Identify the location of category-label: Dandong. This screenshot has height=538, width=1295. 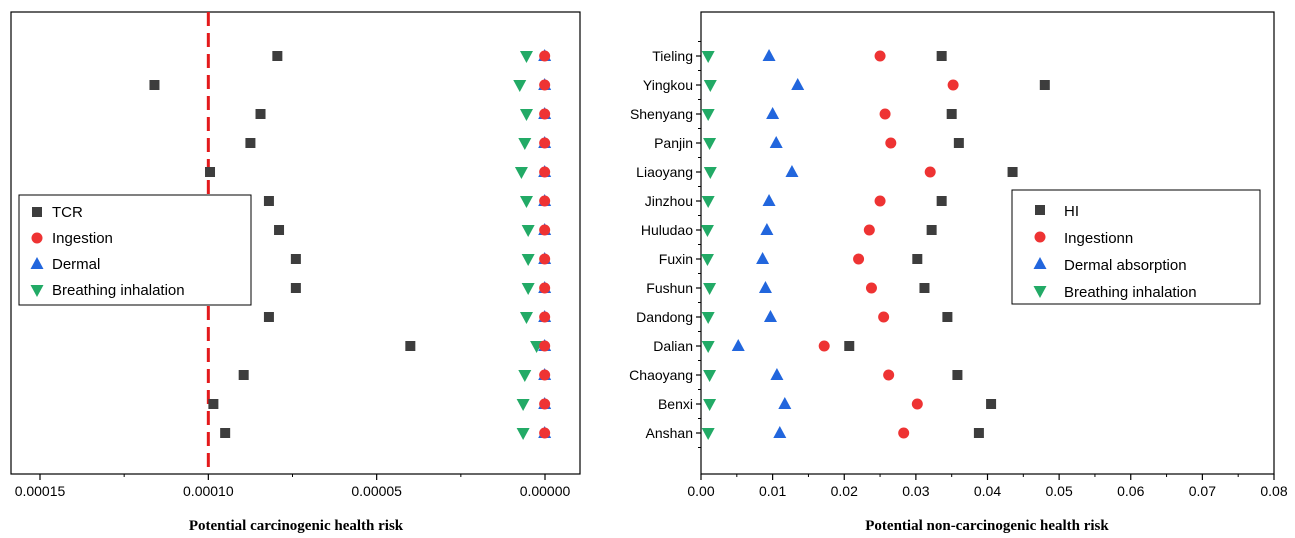
(664, 317).